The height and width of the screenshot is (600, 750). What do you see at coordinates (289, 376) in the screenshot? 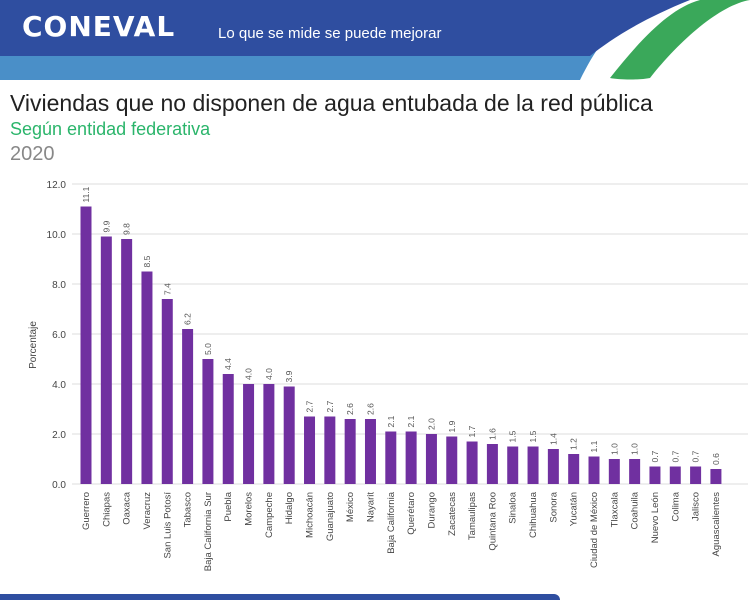
I see `data-label: 3.9` at bounding box center [289, 376].